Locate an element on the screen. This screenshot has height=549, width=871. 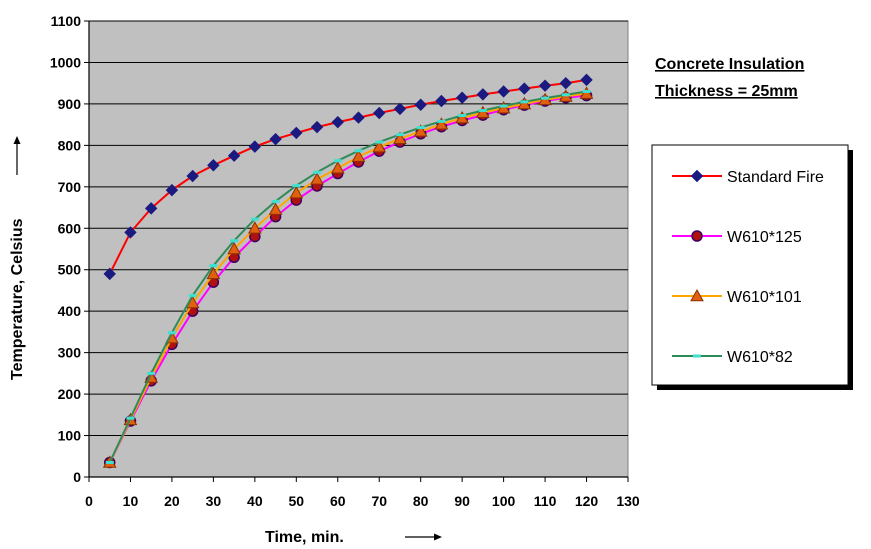
y-axis-arrow-head is located at coordinates (17, 140).